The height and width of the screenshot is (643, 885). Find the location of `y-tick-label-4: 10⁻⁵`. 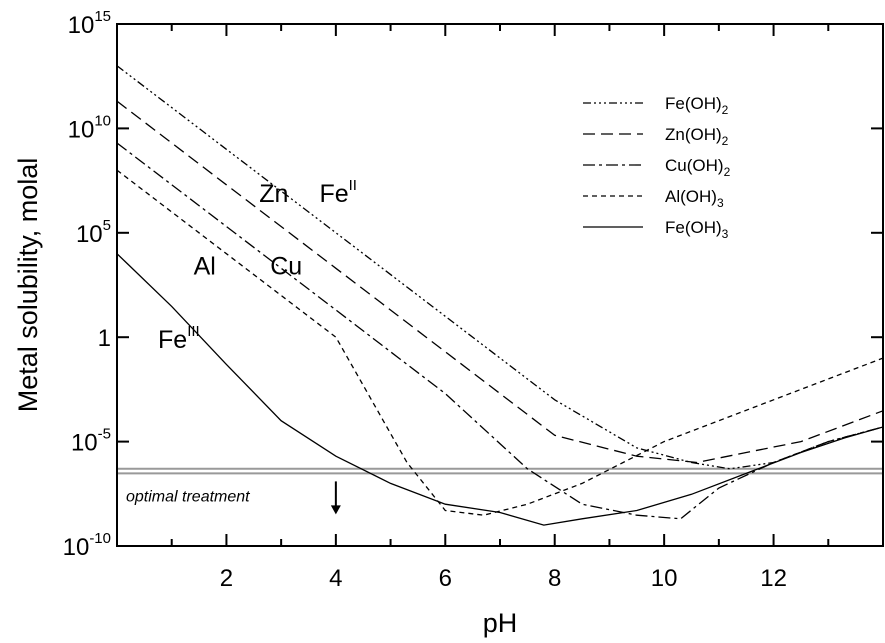

y-tick-label-4: 10⁻⁵ is located at coordinates (91, 441).